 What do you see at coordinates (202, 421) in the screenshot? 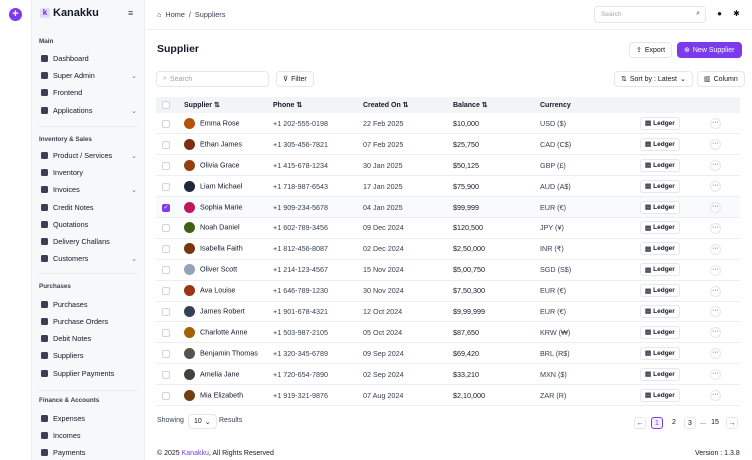
I see `per-page-select: 10 ⌄` at bounding box center [202, 421].